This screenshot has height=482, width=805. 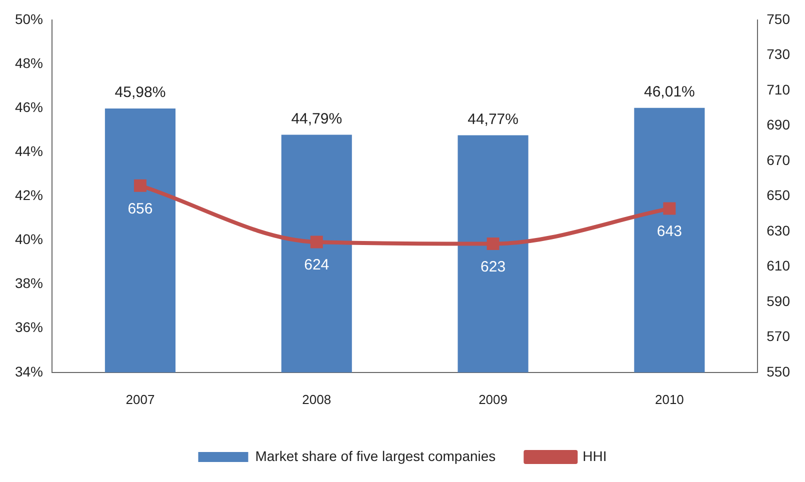 I want to click on data-label: 45,98%, so click(x=140, y=93).